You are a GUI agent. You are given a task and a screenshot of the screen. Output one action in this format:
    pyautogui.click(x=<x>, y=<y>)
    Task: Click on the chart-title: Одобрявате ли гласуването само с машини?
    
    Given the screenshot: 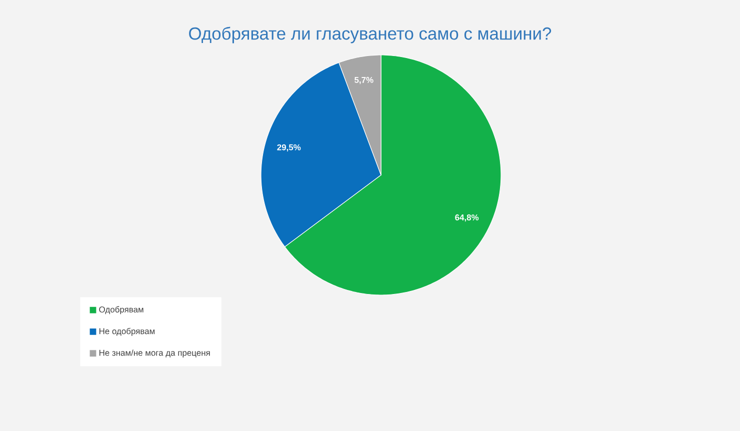 What is the action you would take?
    pyautogui.click(x=370, y=35)
    